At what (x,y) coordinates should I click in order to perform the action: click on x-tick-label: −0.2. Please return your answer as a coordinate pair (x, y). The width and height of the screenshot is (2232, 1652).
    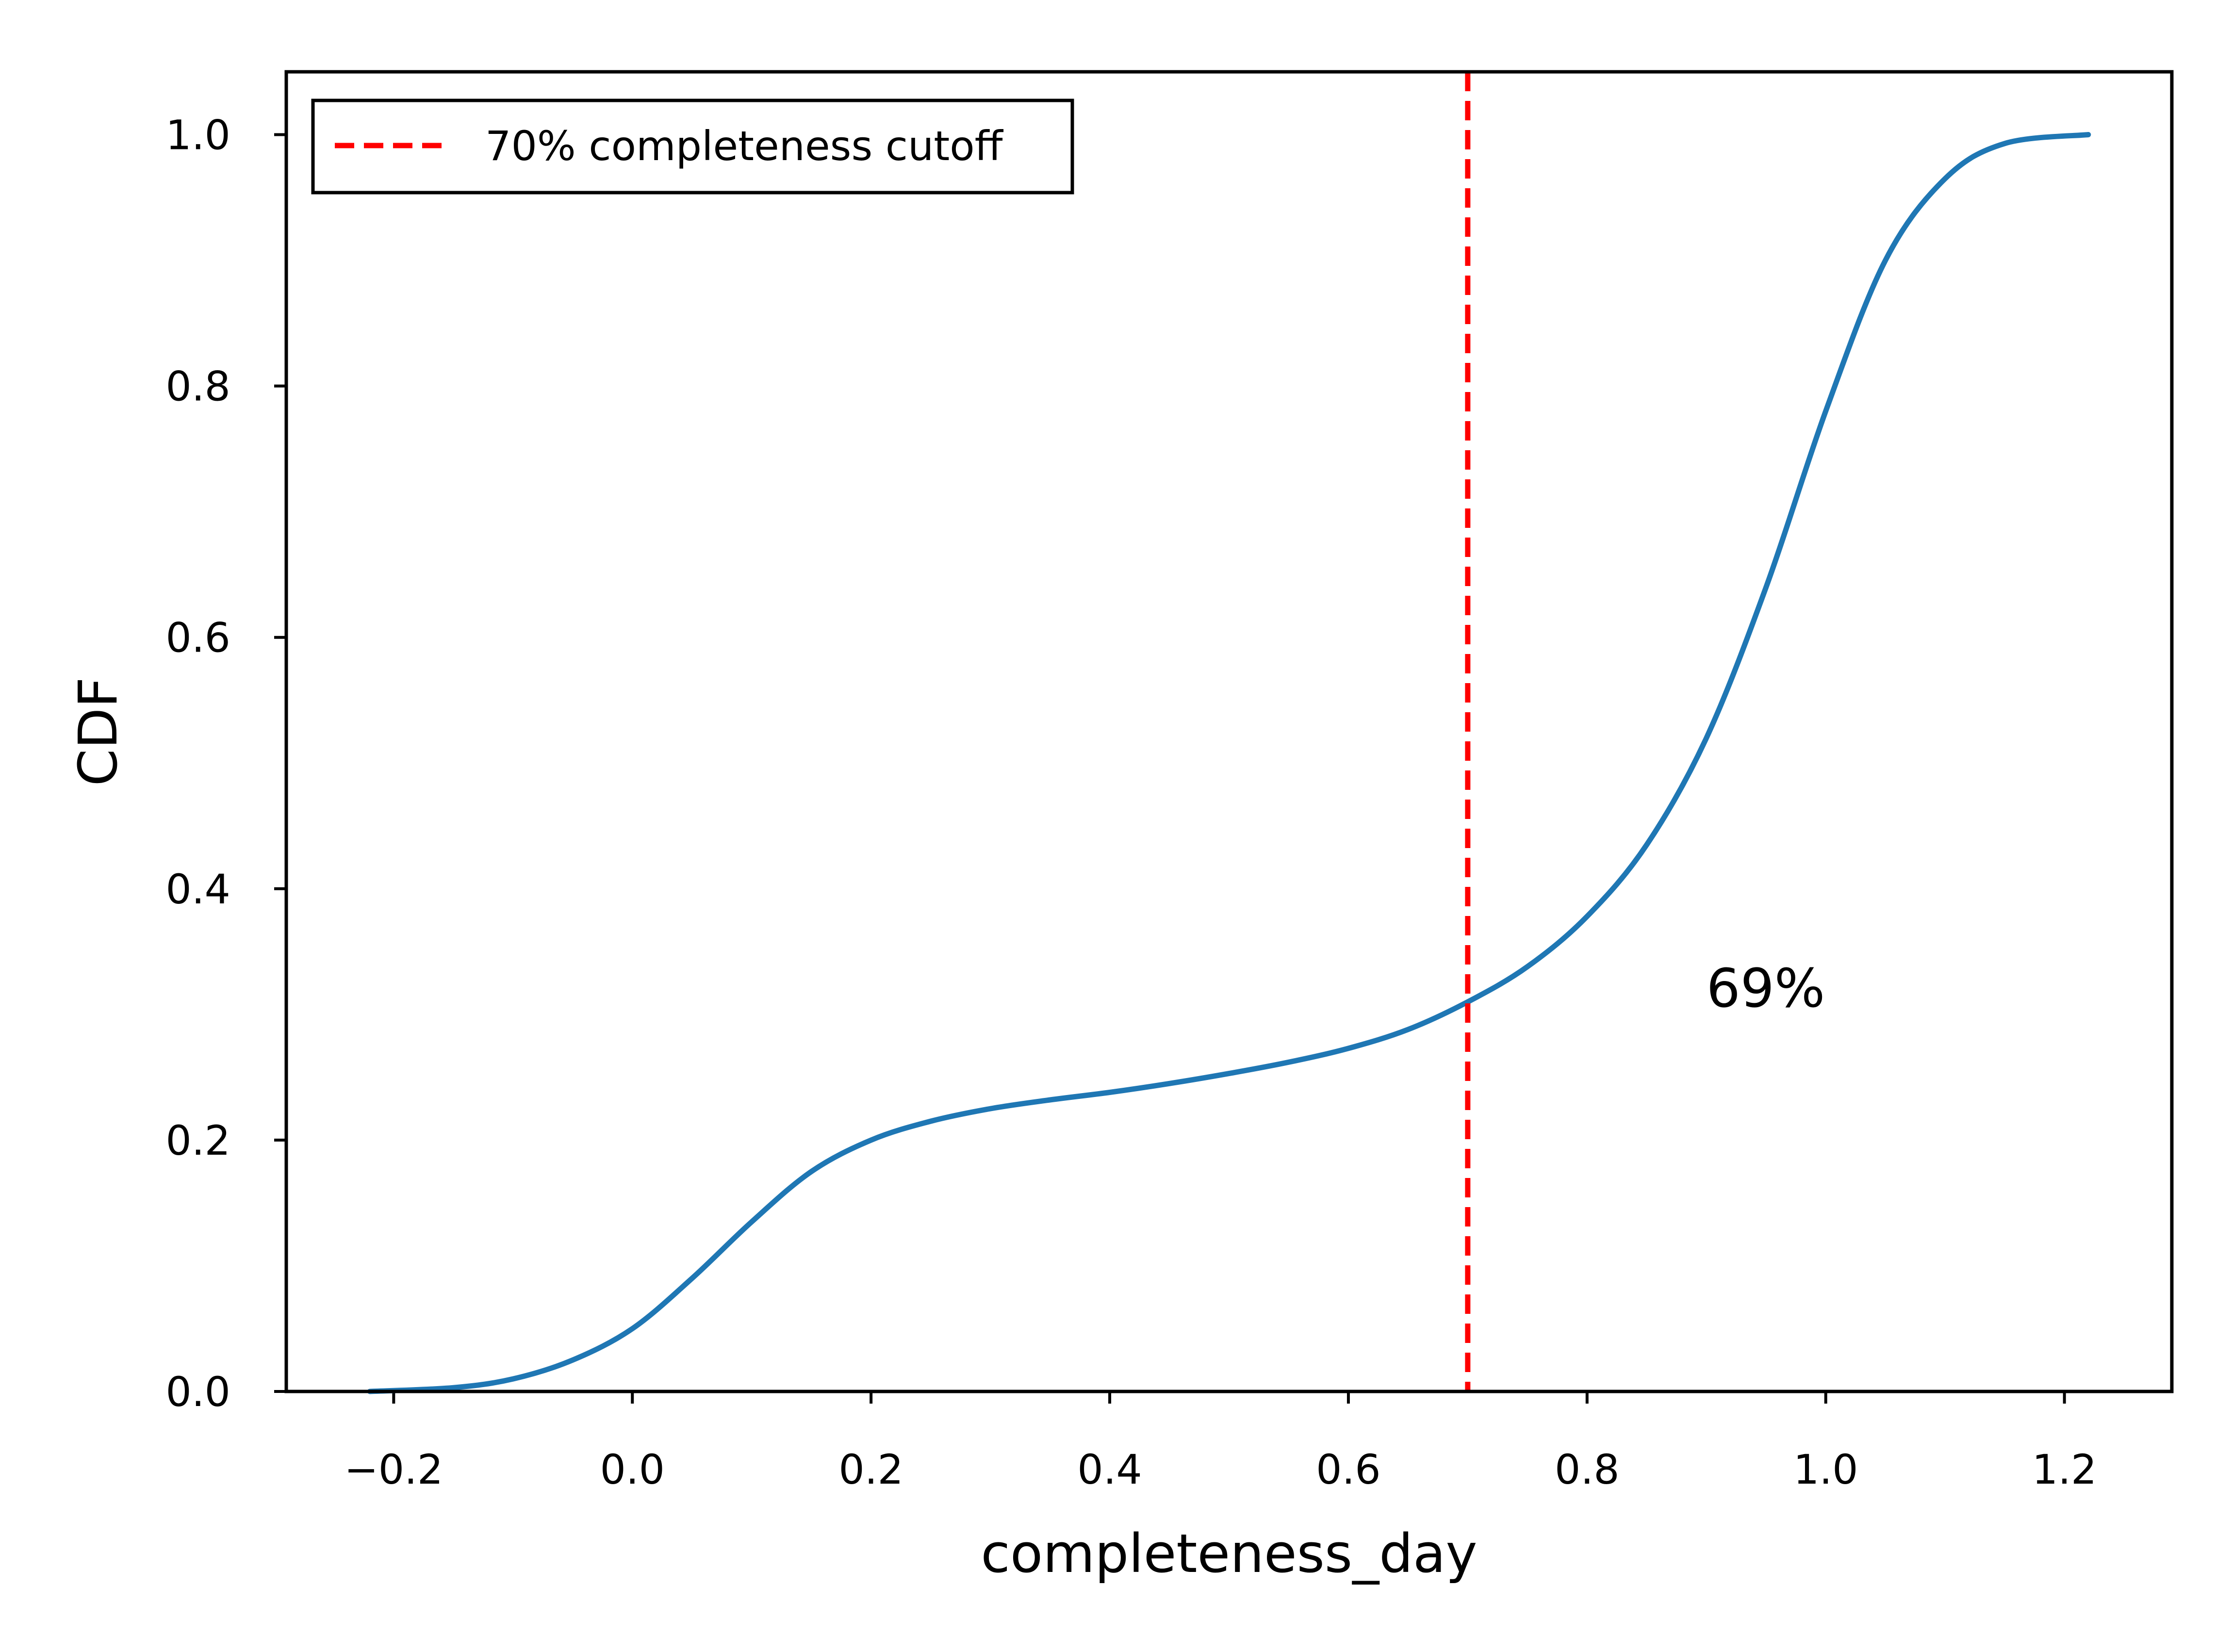
    Looking at the image, I should click on (393, 1469).